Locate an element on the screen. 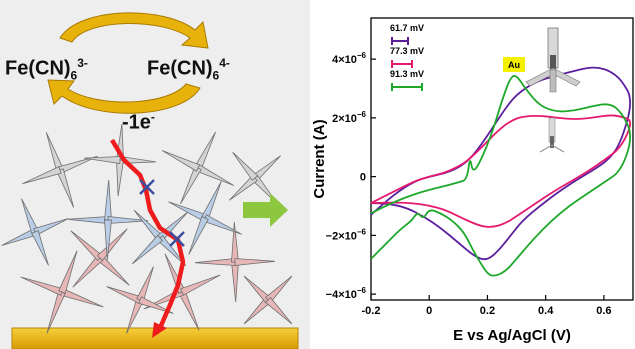  y-tick-label: 2×10⁻⁶ is located at coordinates (349, 117).